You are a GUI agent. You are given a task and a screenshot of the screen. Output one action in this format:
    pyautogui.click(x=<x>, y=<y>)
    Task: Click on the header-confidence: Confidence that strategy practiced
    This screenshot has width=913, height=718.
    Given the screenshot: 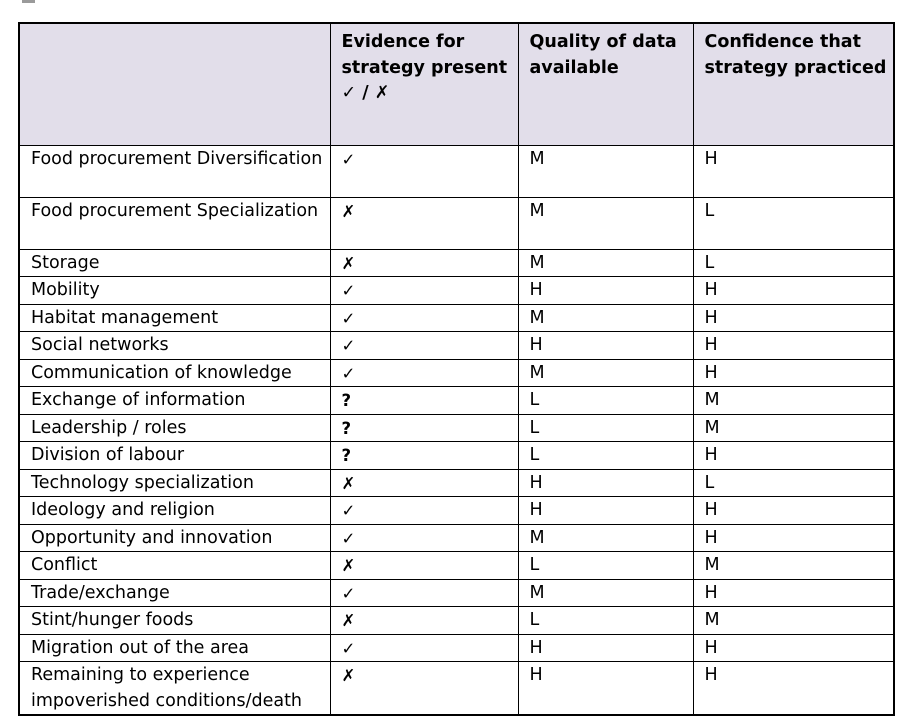 What is the action you would take?
    pyautogui.click(x=793, y=84)
    